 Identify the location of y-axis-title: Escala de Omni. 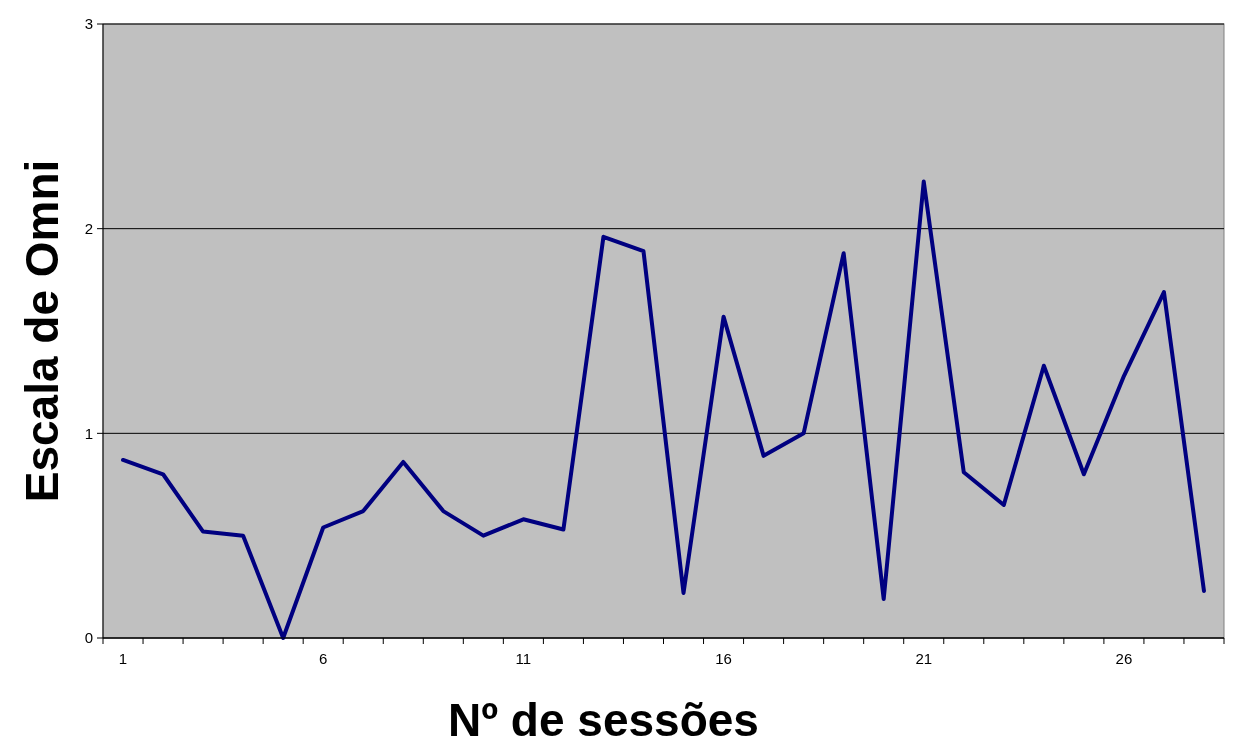
(42, 331).